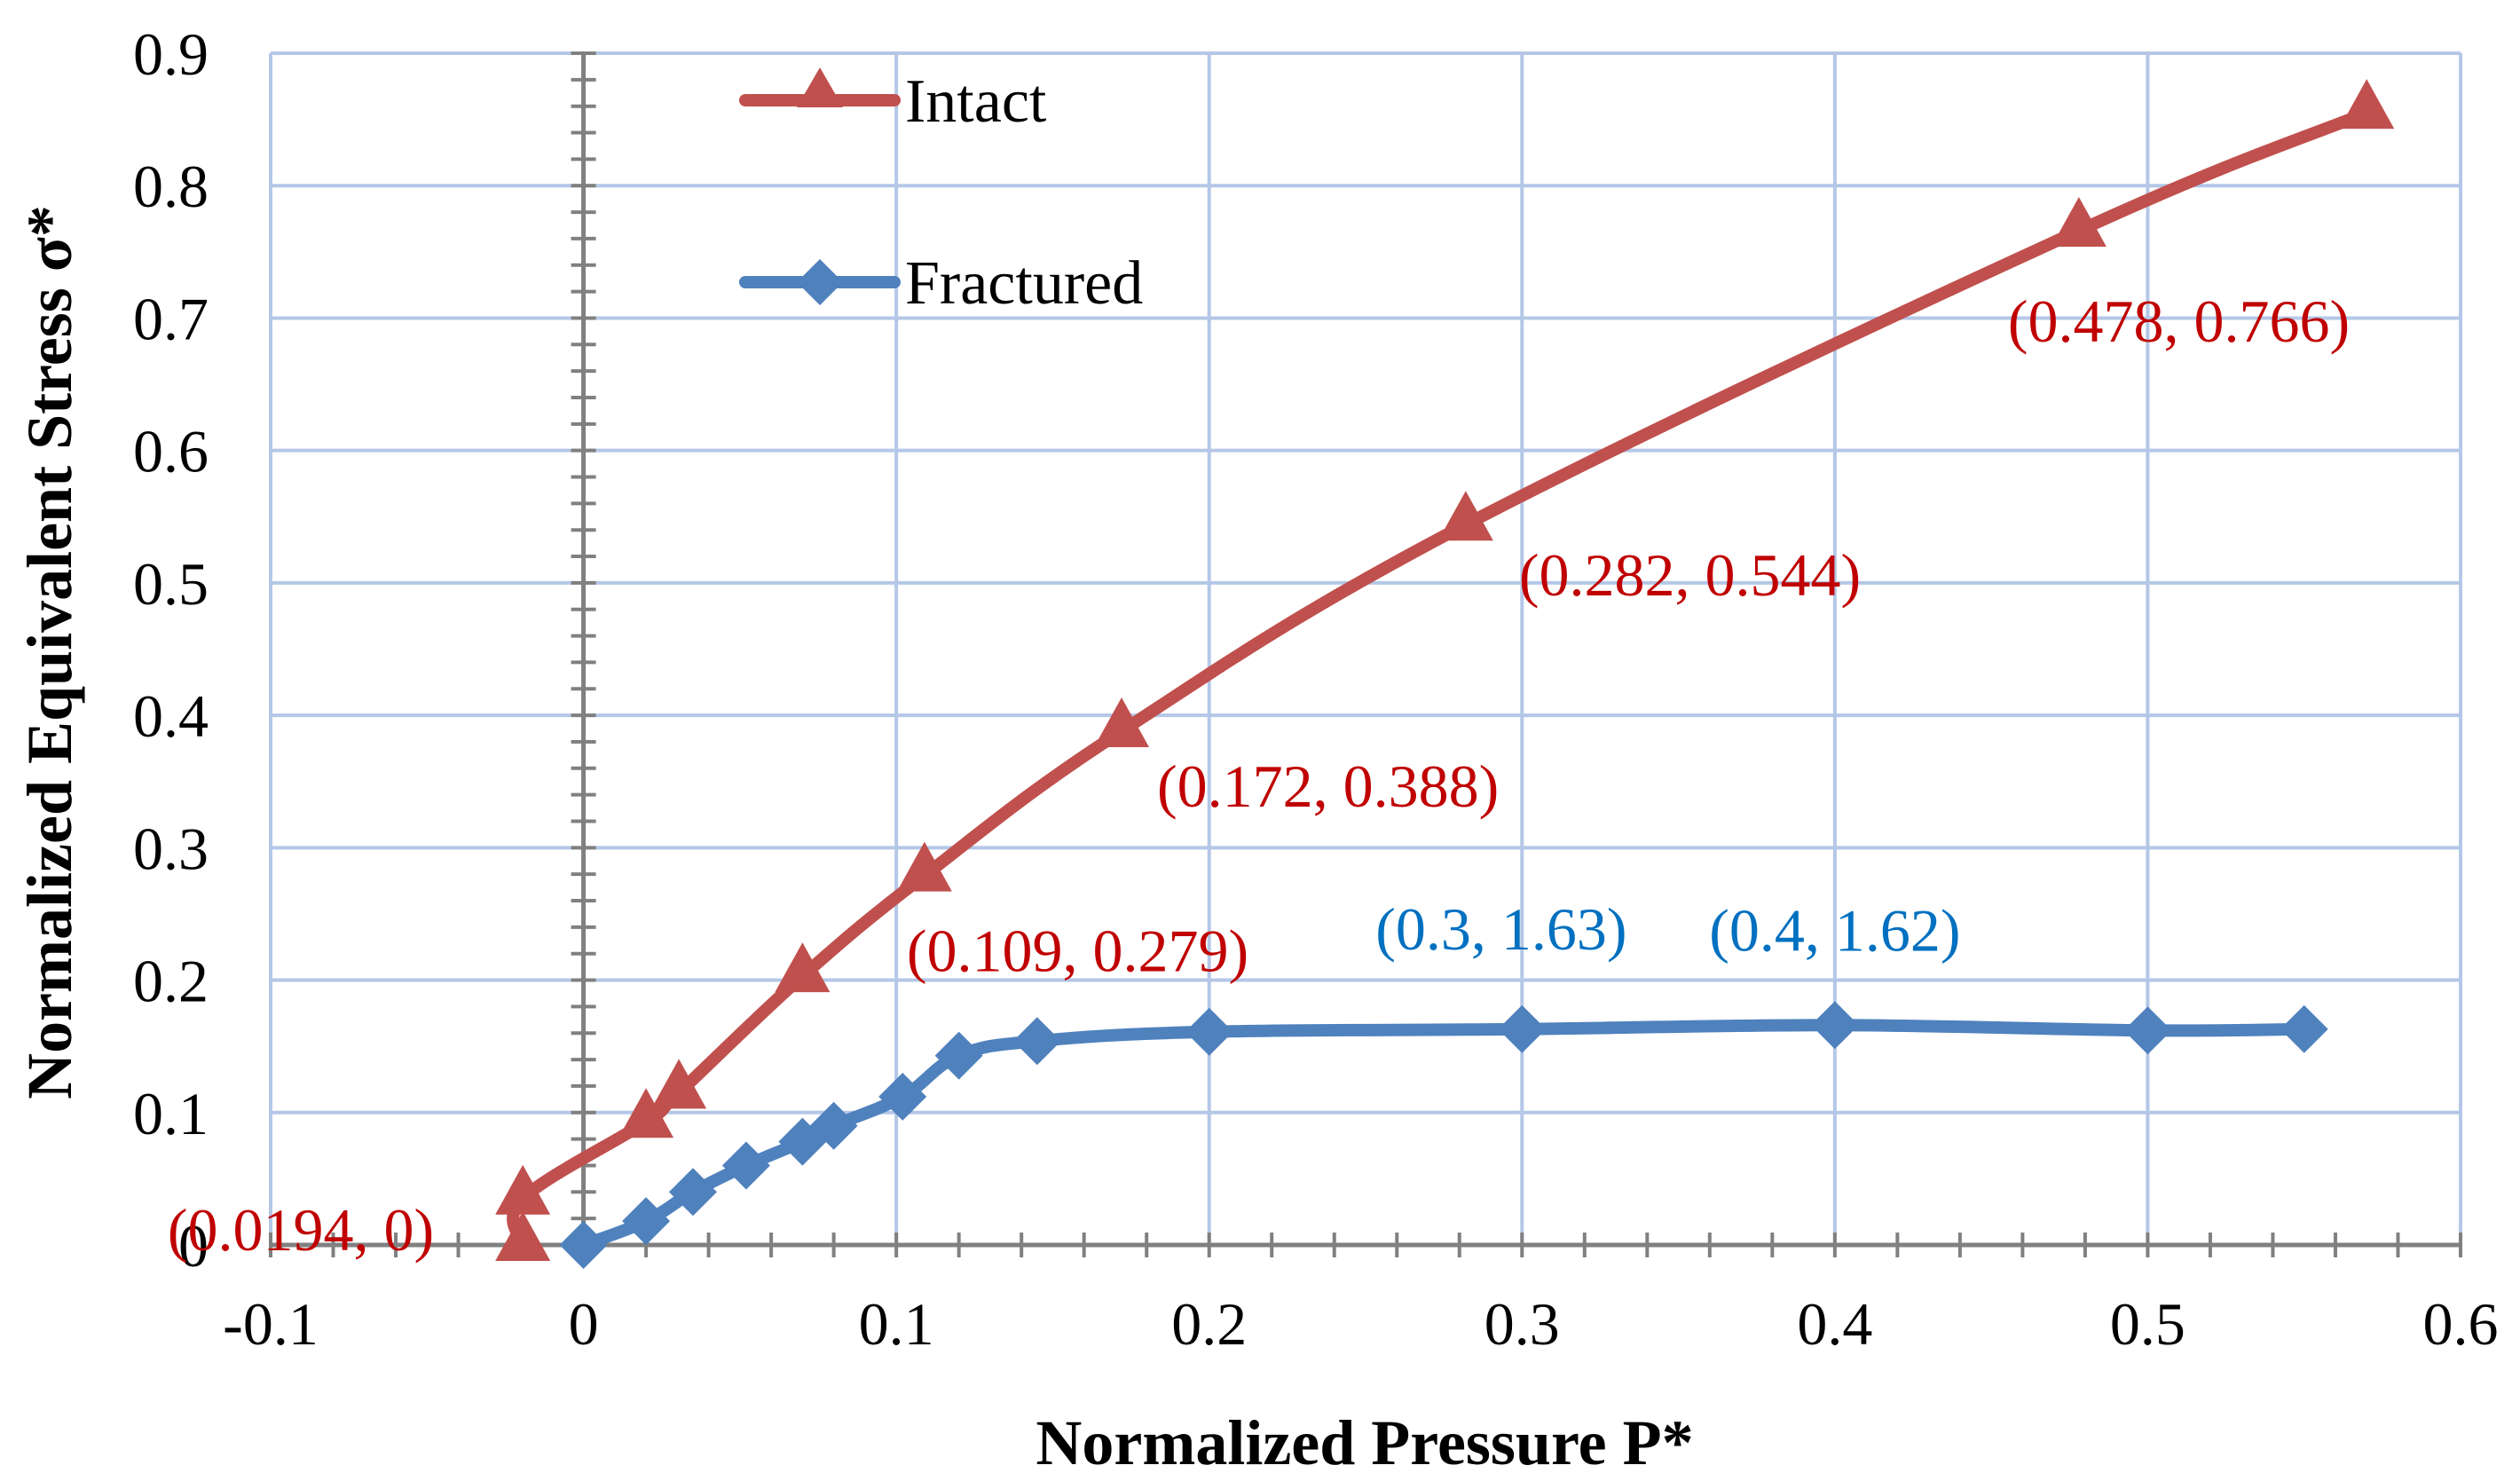  Describe the element at coordinates (1364, 1442) in the screenshot. I see `x-axis-title: Normalized Pressure P*` at that location.